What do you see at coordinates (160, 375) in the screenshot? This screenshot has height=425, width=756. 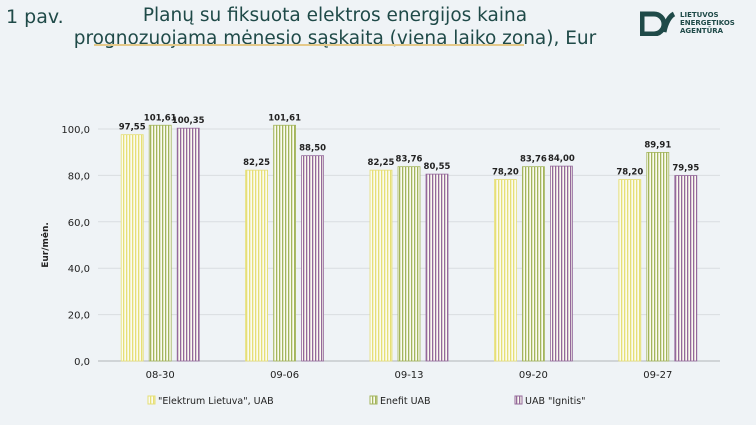 I see `x-tick-label: 08-30` at bounding box center [160, 375].